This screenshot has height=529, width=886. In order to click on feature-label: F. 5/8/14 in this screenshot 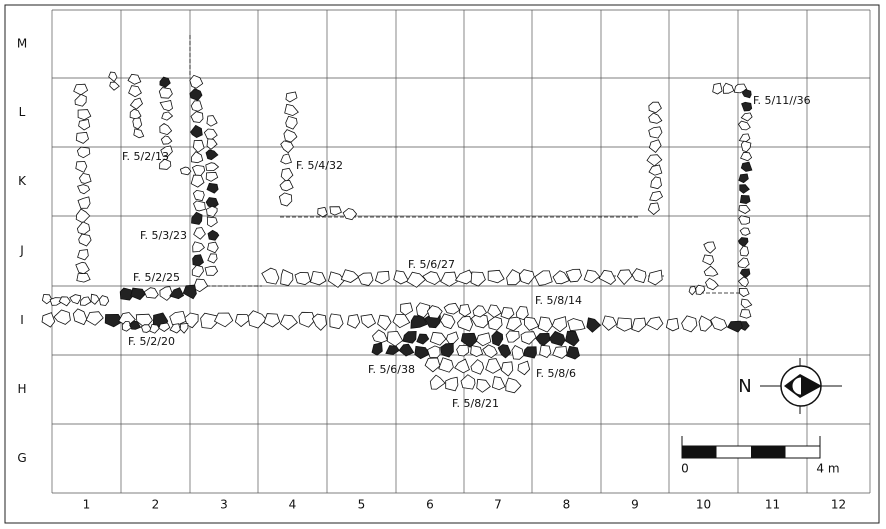, I will do `click(558, 300)`.